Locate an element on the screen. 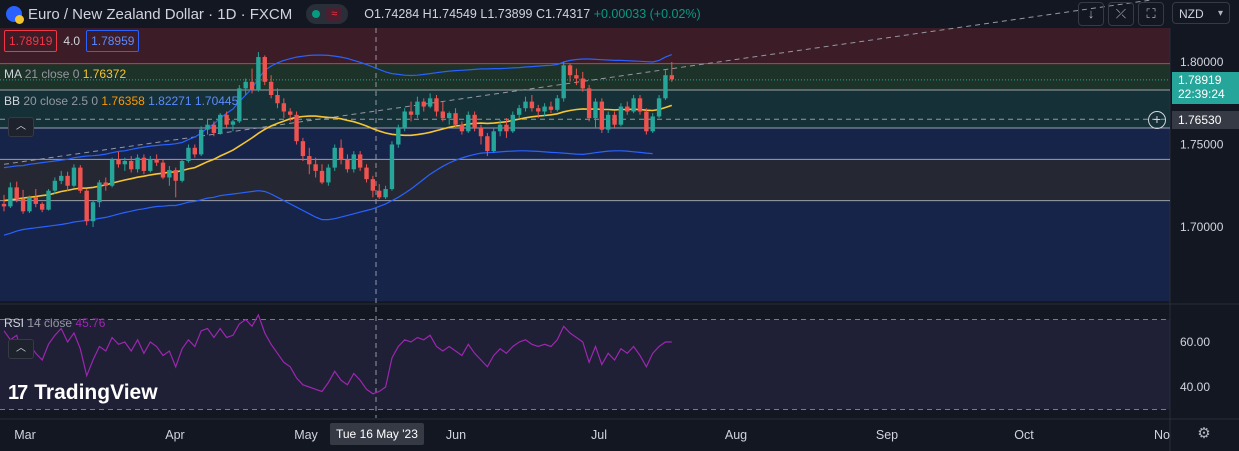 This screenshot has width=1239, height=451. ma-legend-value: 1.76372 is located at coordinates (104, 74).